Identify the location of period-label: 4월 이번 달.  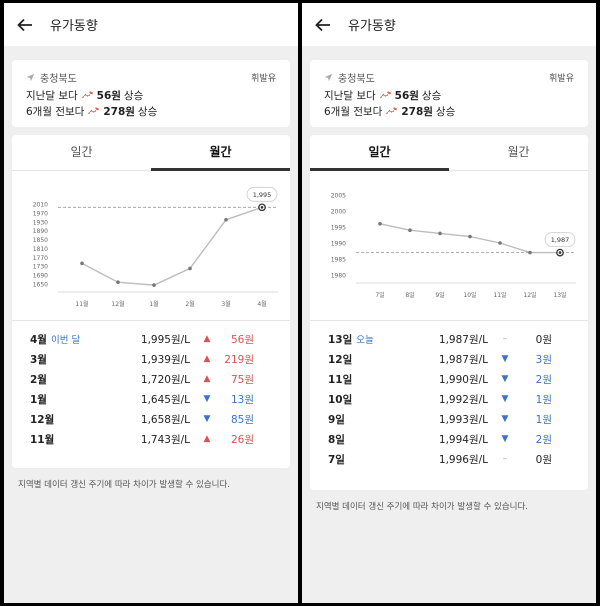
(55, 339).